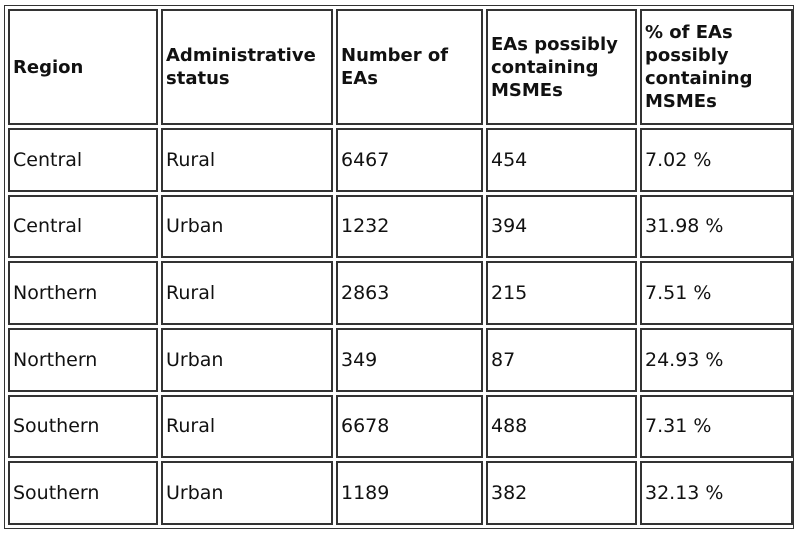 The width and height of the screenshot is (800, 534). What do you see at coordinates (561, 359) in the screenshot?
I see `table-cell: 87` at bounding box center [561, 359].